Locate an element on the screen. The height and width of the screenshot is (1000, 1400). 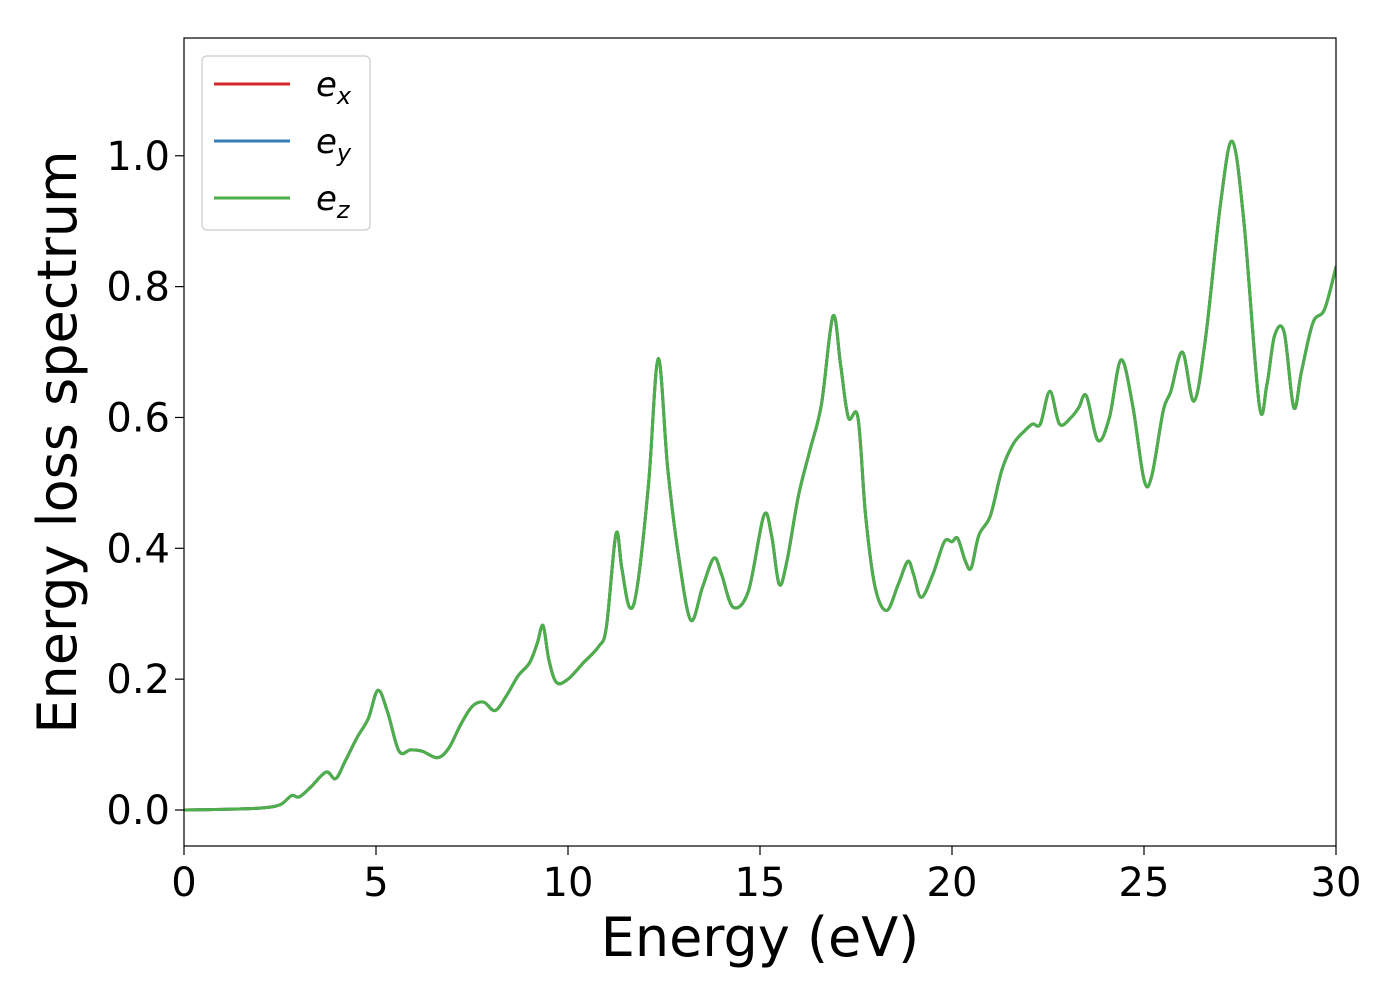
legend-label-z: ez is located at coordinates (333, 201).